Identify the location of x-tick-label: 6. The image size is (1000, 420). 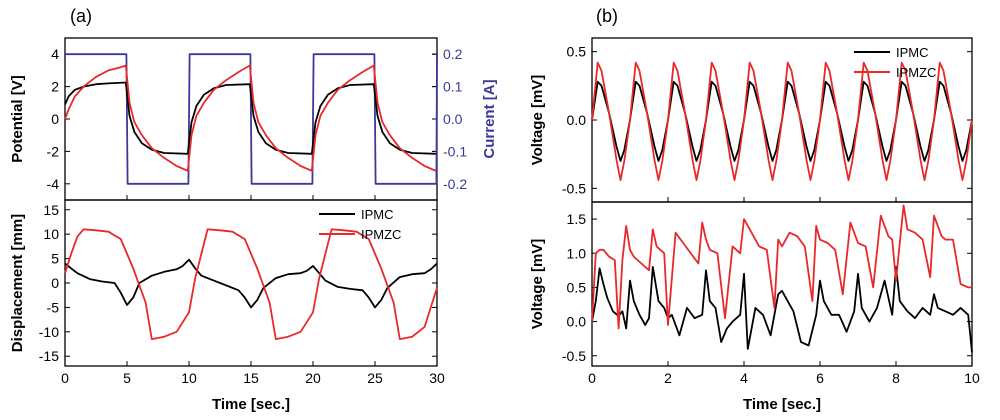
(820, 378).